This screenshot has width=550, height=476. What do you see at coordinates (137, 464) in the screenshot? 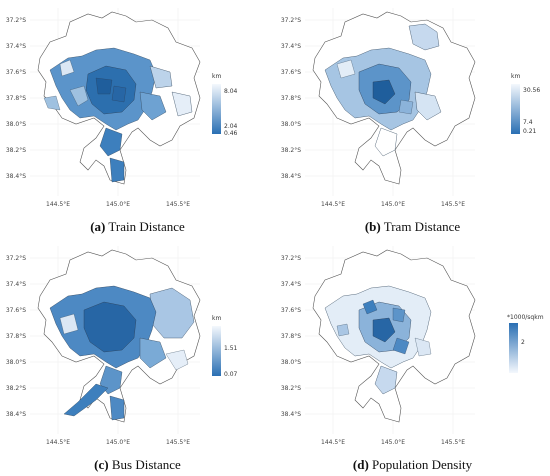
I see `caption-bus-distance: (c) Bus Distance` at bounding box center [137, 464].